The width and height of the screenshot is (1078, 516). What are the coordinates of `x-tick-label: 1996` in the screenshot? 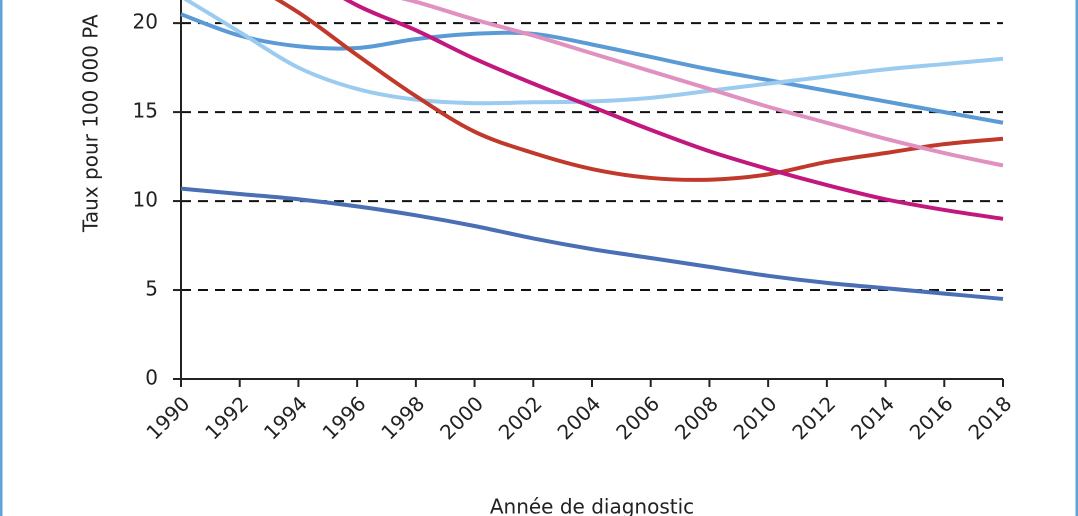 It's located at (344, 417).